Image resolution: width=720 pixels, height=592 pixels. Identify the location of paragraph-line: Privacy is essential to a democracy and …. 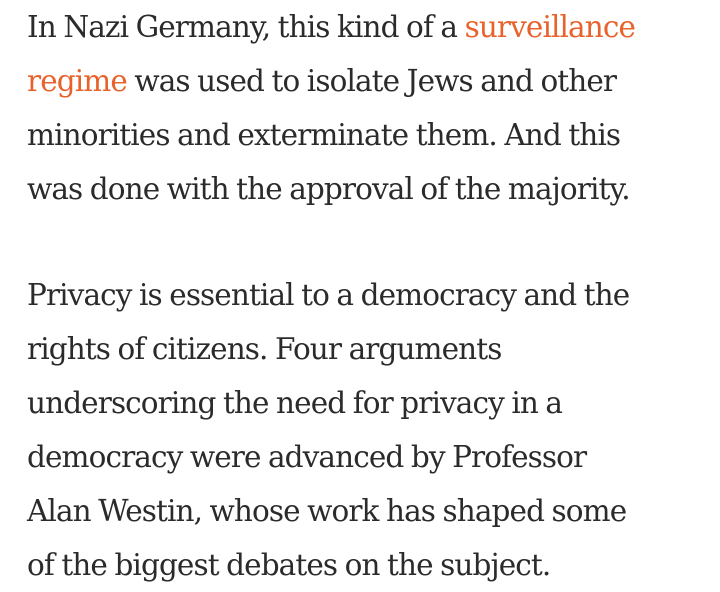
(328, 295).